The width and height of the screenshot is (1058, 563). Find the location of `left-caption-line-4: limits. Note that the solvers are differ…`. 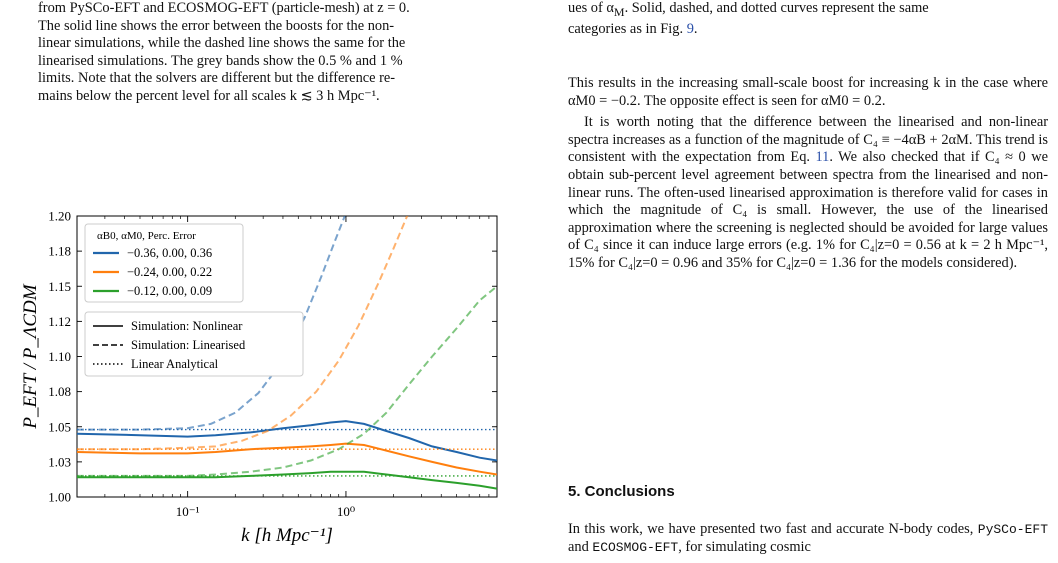

left-caption-line-4: limits. Note that the solvers are differ… is located at coordinates (217, 78).